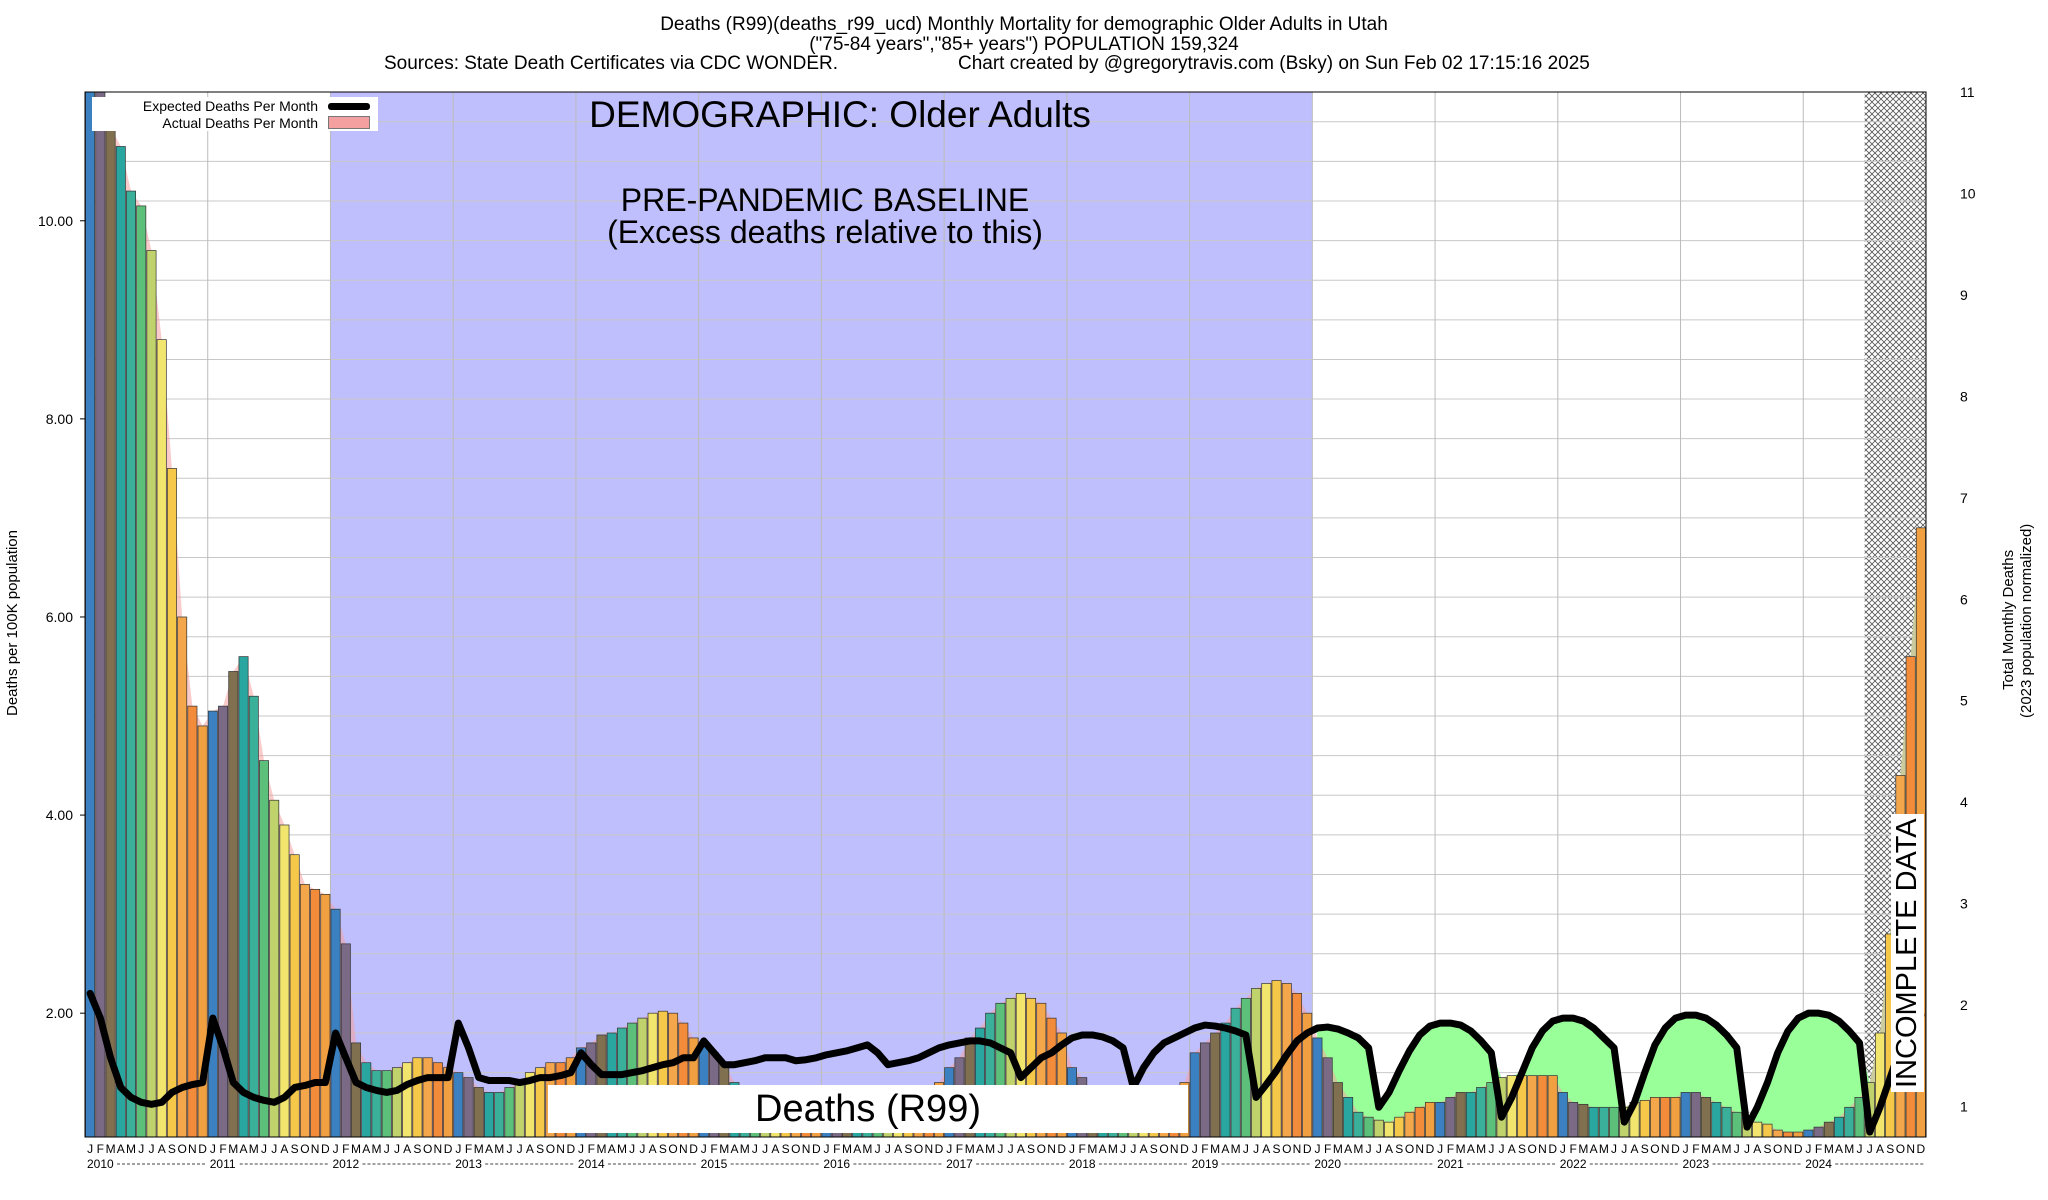  I want to click on year-label: 2019, so click(1205, 1164).